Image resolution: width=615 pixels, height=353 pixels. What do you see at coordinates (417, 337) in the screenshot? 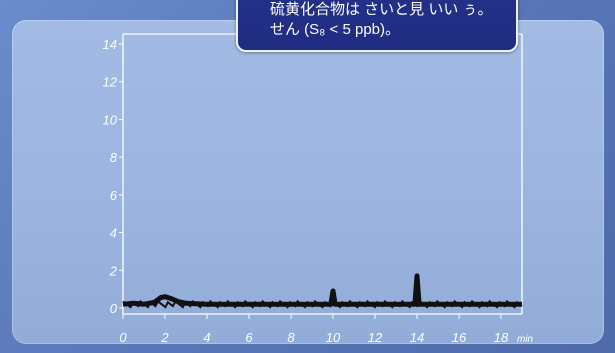
I see `x-tick-label: 14` at bounding box center [417, 337].